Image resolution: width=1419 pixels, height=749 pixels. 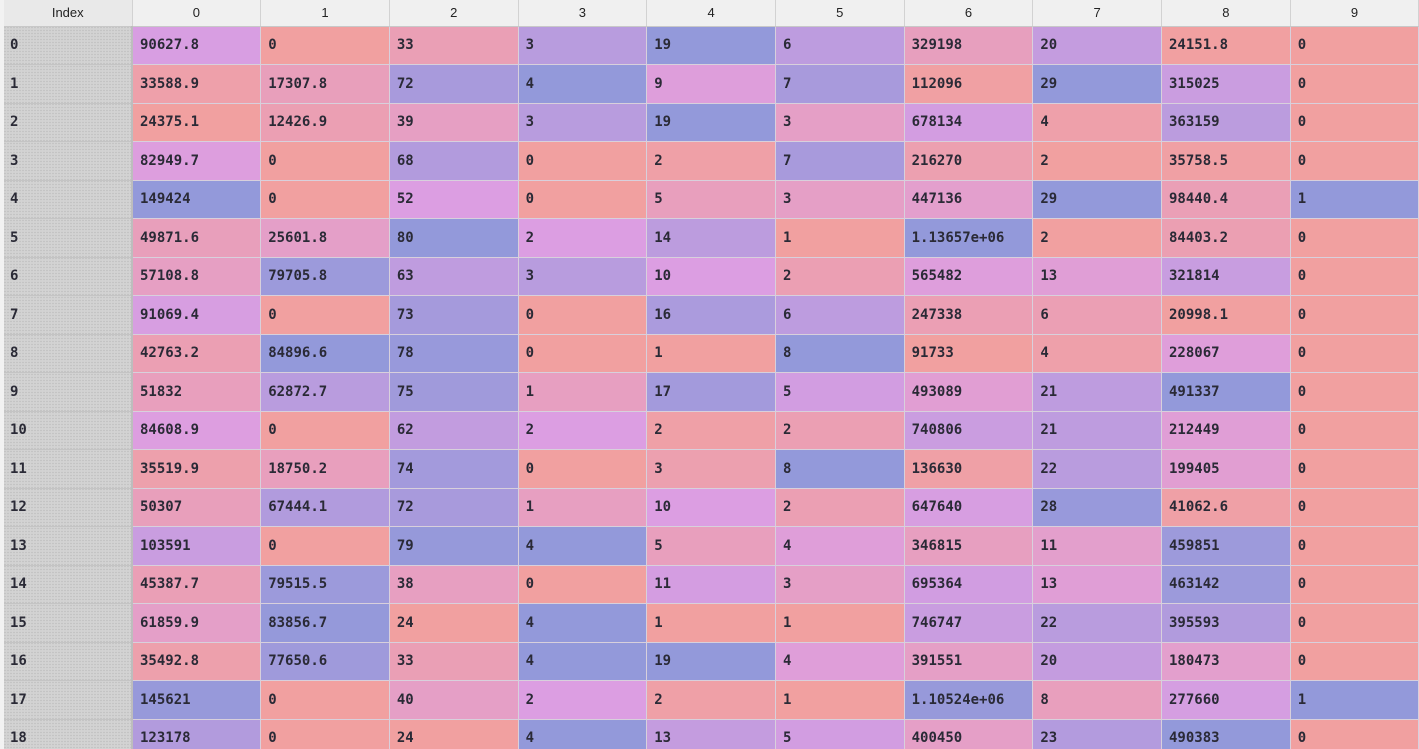 I want to click on row-index-cell: 9, so click(x=68, y=392).